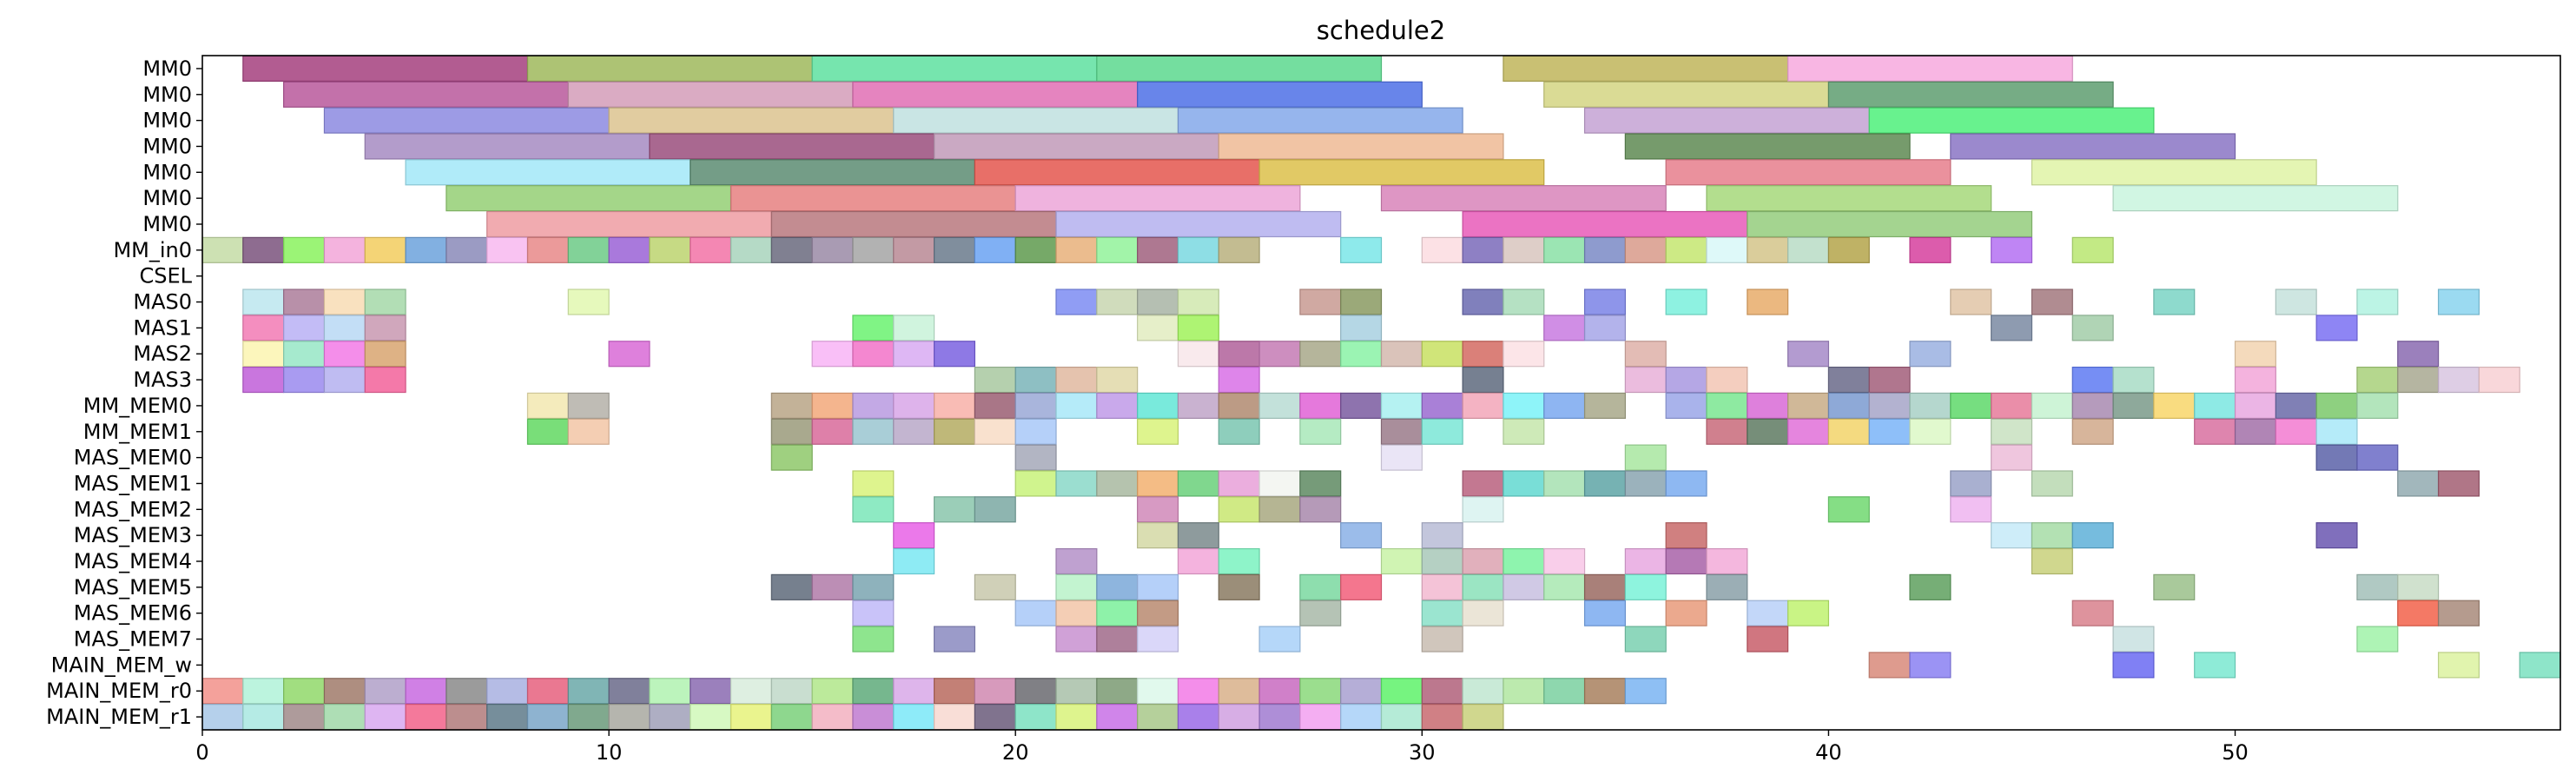  I want to click on task-bar-row25-t16, so click(874, 717).